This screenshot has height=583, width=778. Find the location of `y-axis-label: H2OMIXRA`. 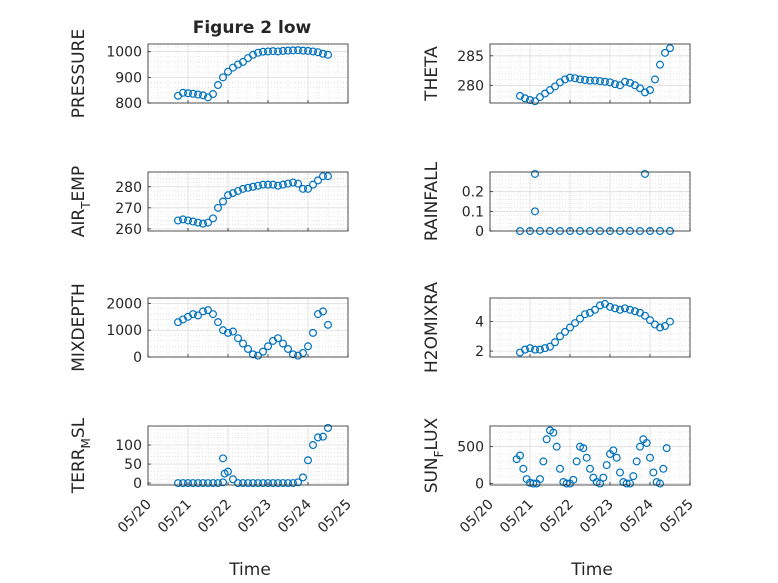

y-axis-label: H2OMIXRA is located at coordinates (432, 327).